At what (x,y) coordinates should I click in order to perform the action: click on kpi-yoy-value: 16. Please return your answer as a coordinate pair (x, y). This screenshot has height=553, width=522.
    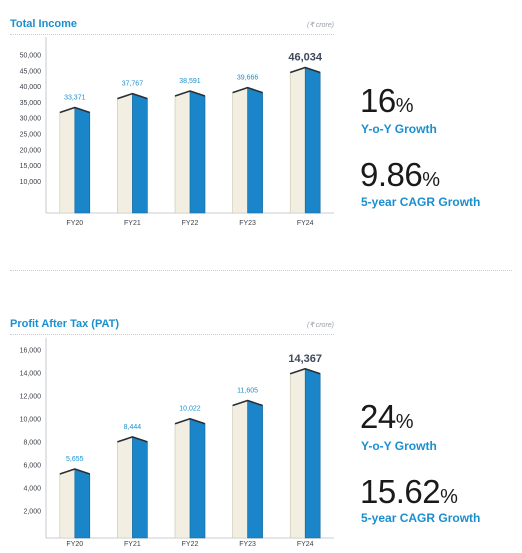
    Looking at the image, I should click on (378, 100).